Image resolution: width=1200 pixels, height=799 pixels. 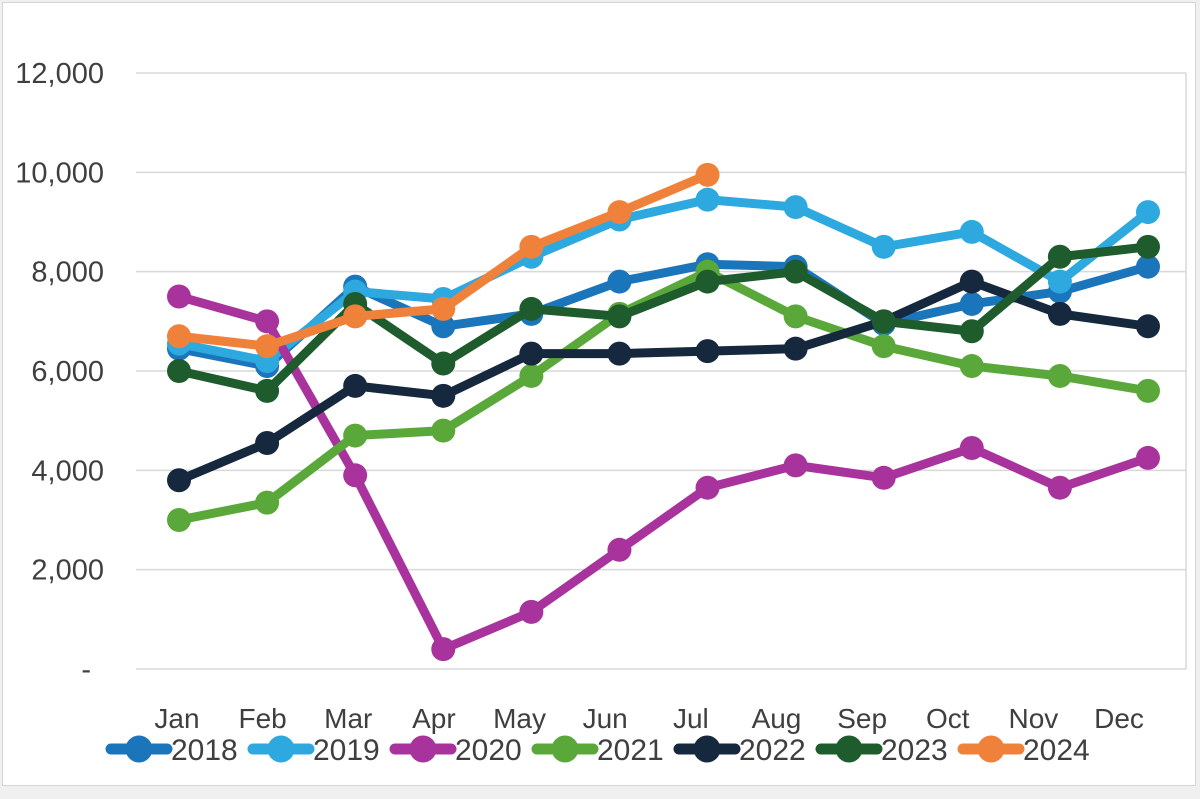 I want to click on data-point-2019-dec, so click(x=1147, y=212).